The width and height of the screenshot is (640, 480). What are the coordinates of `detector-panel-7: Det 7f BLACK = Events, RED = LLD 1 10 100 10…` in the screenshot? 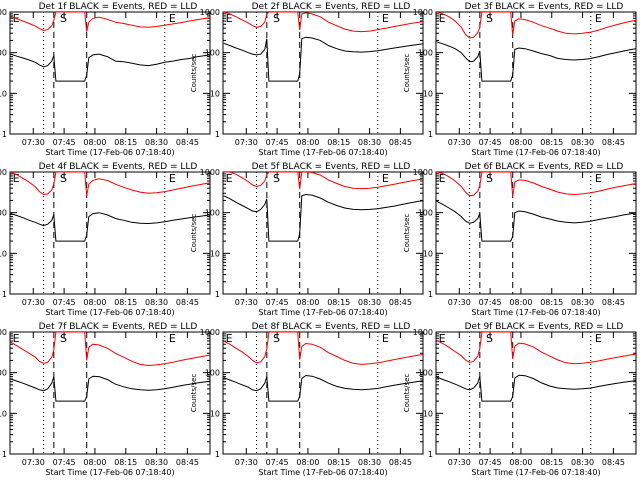 It's located at (105, 399).